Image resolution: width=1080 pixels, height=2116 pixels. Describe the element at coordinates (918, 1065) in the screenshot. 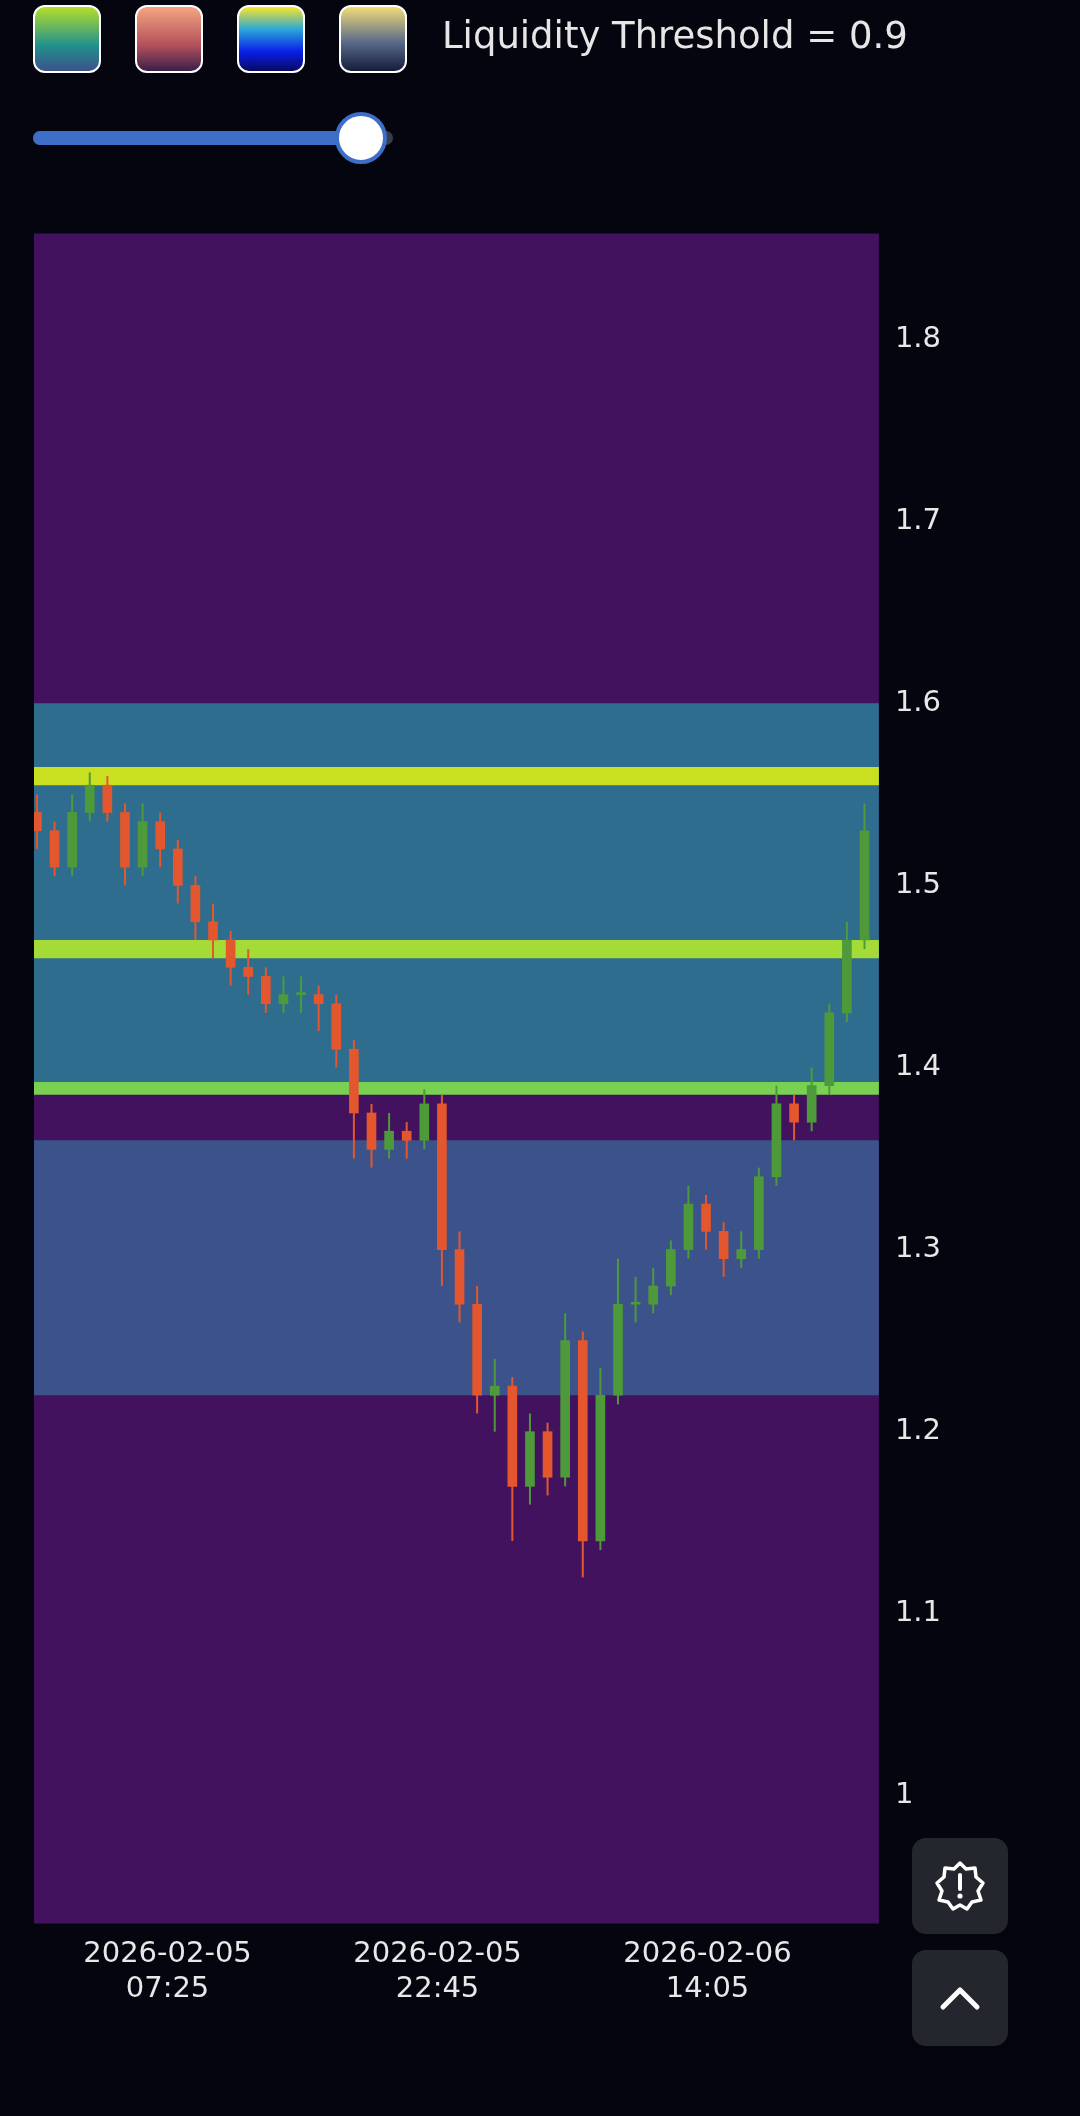

I see `y-tick-label: 1.4` at that location.